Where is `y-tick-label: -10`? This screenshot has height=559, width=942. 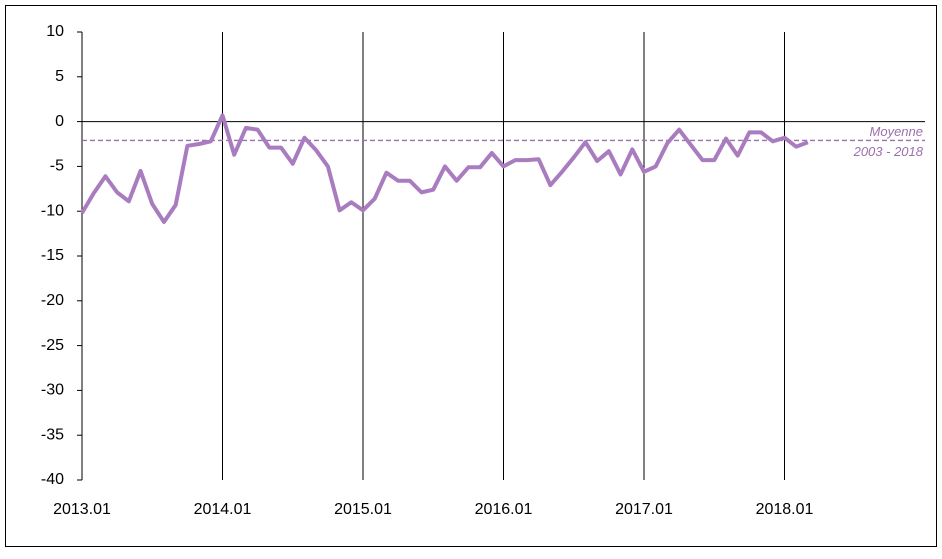
y-tick-label: -10 is located at coordinates (52, 210).